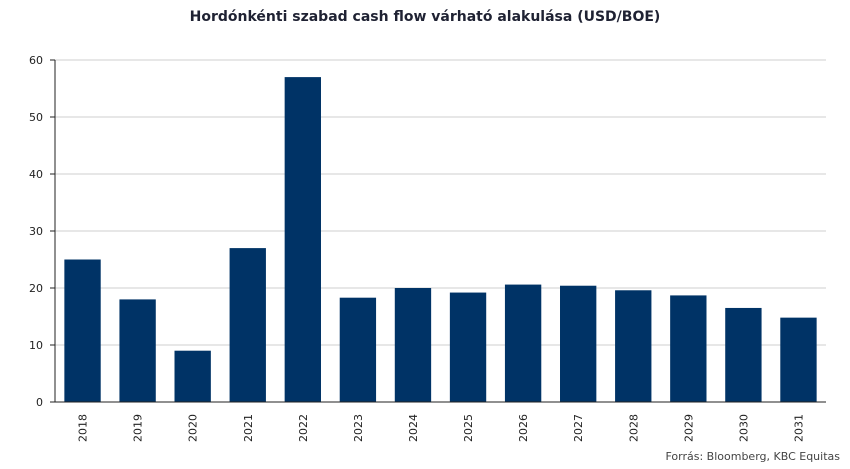  What do you see at coordinates (36, 288) in the screenshot?
I see `y-tick-label: 20` at bounding box center [36, 288].